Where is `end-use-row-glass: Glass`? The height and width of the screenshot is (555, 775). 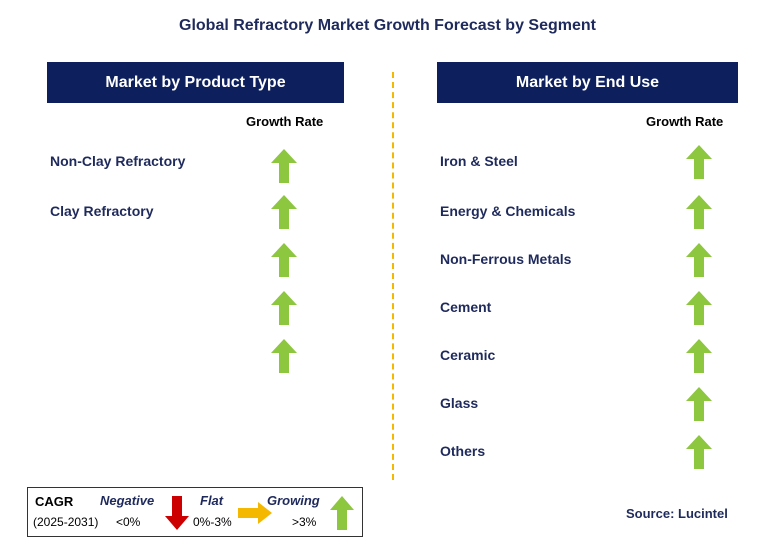
end-use-row-glass: Glass is located at coordinates (459, 403).